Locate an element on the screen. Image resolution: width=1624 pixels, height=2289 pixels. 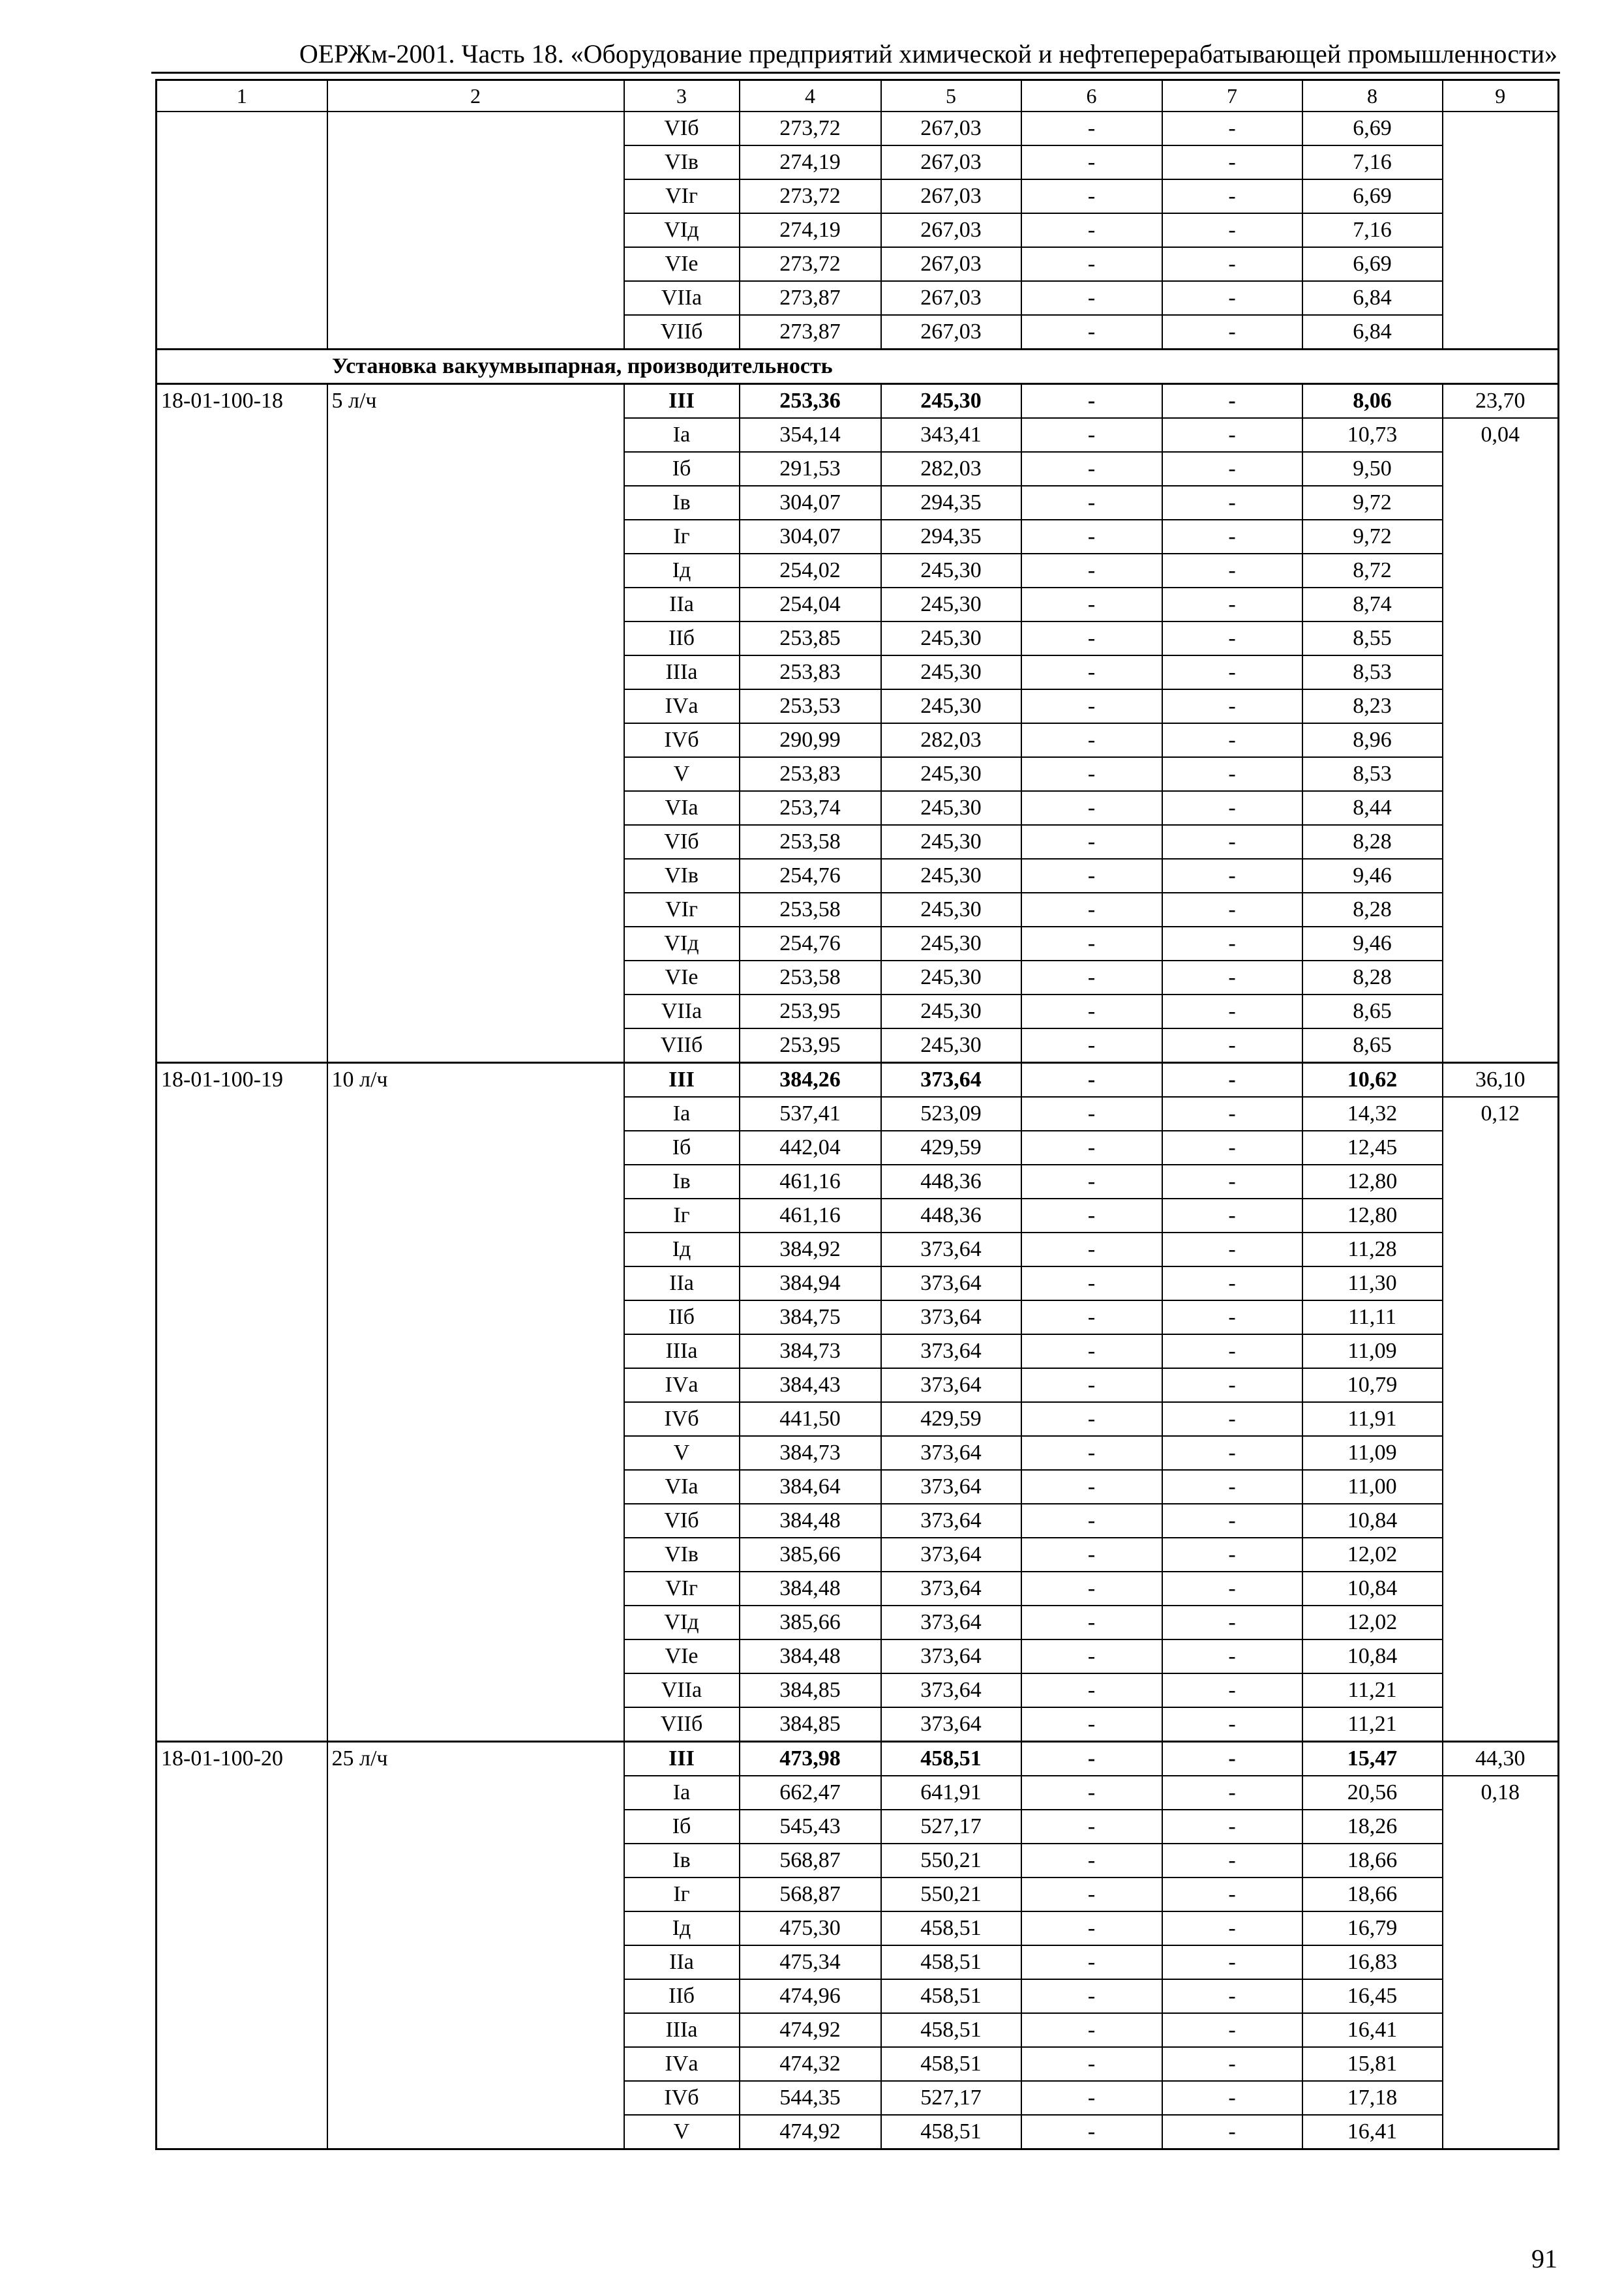
resource-class: VIе is located at coordinates (681, 977).